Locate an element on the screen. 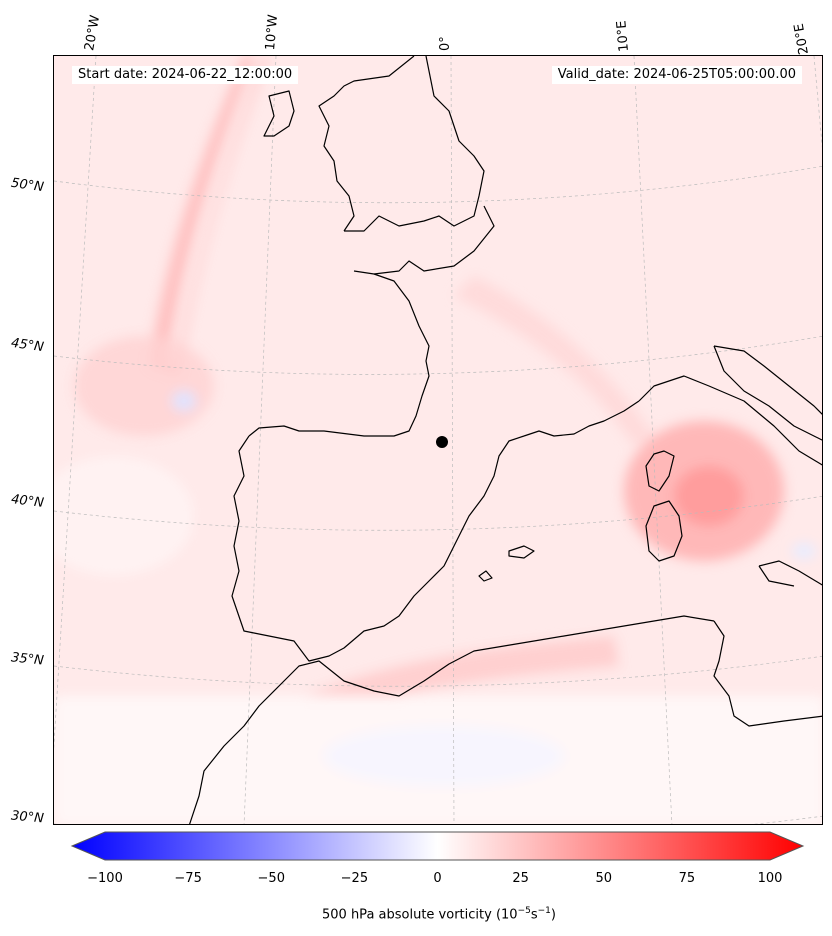  meridian-20w is located at coordinates (75, 403).